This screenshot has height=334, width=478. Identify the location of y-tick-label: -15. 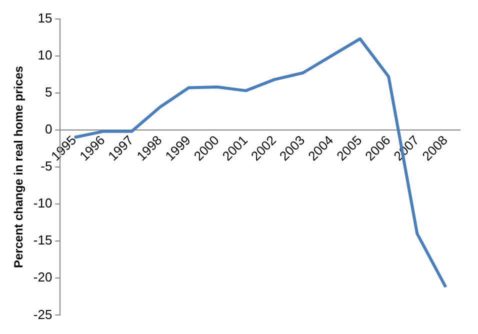
(42, 240).